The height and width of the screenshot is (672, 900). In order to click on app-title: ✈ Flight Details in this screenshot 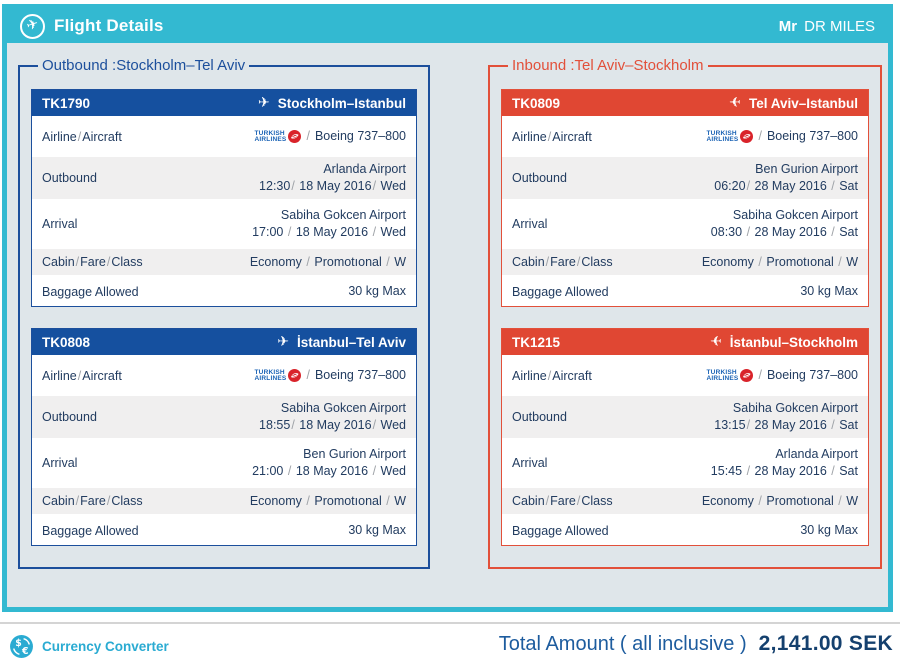, I will do `click(92, 26)`.